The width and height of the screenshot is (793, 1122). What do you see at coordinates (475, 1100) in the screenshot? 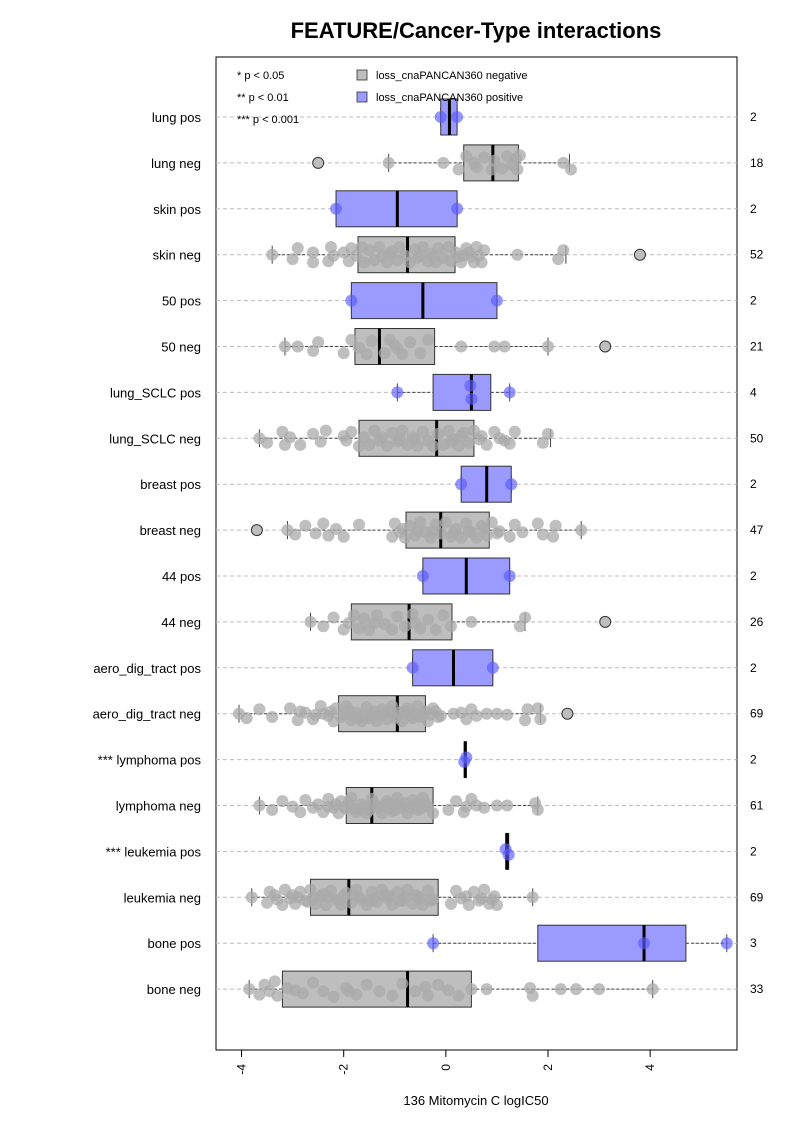
I see `x-axis-label: 136 Mitomycin C logIC50` at bounding box center [475, 1100].